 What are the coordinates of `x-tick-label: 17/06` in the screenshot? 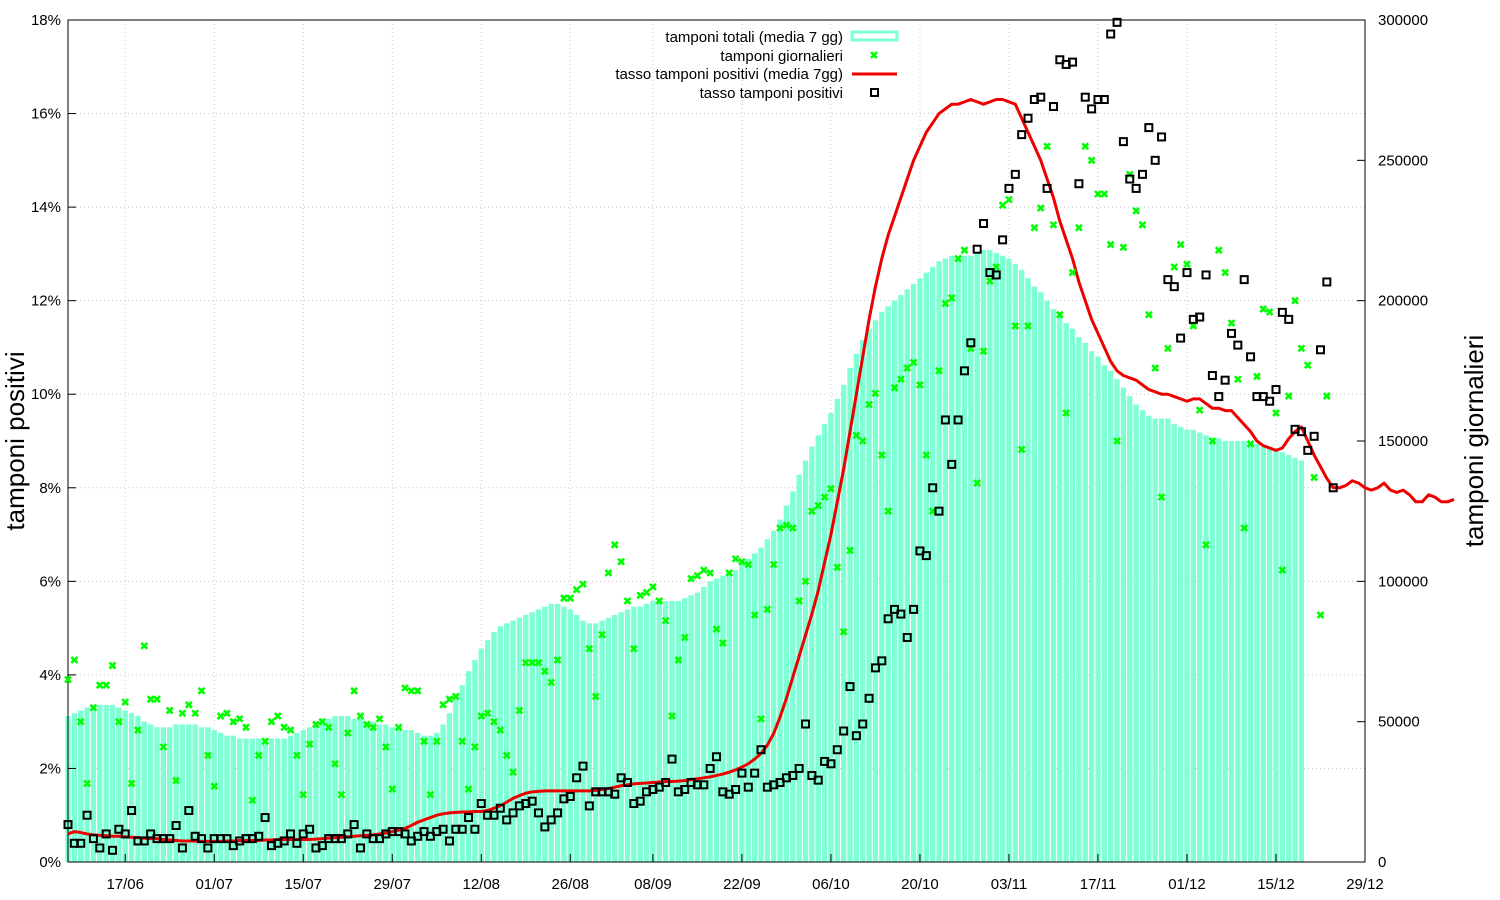 It's located at (125, 884).